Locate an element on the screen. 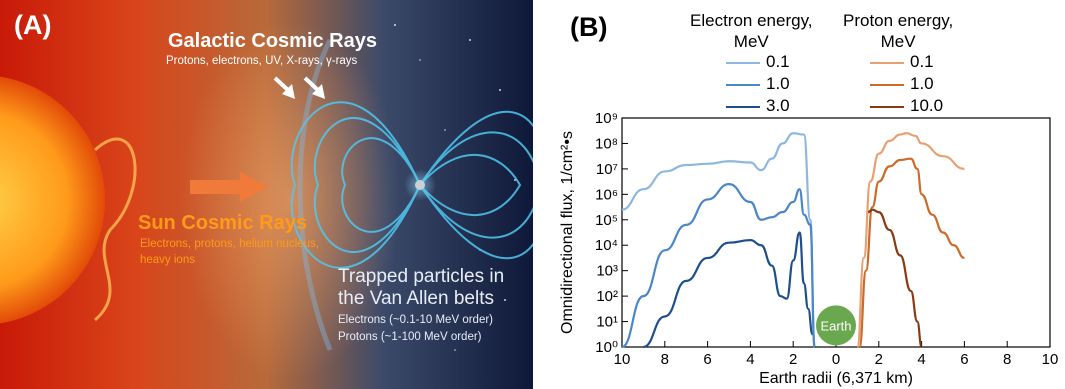  y-tick-label: 10⁸ is located at coordinates (606, 143).